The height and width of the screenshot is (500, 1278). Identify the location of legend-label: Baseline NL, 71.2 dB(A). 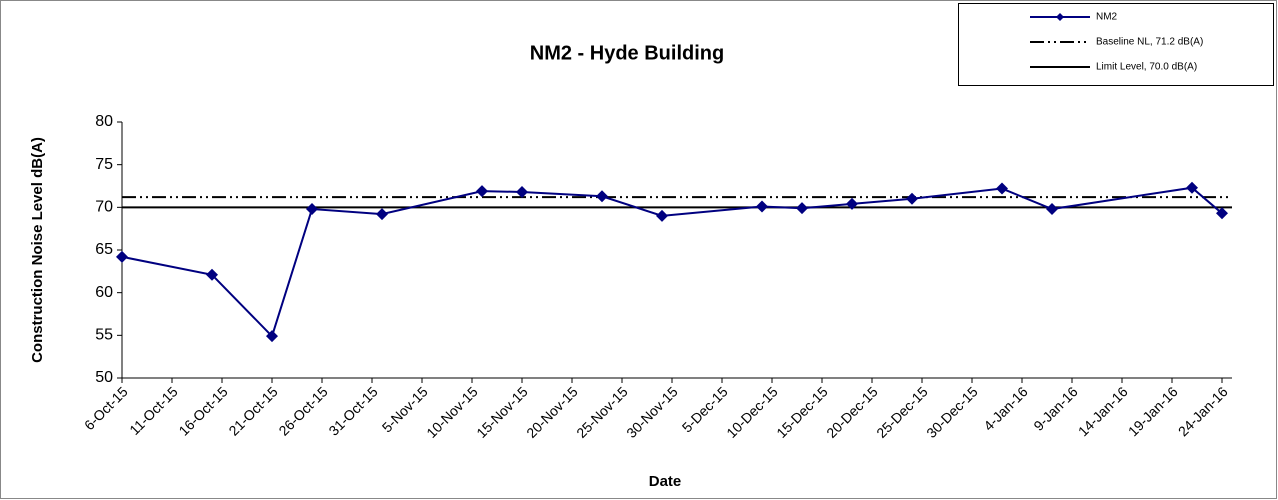
(1149, 42).